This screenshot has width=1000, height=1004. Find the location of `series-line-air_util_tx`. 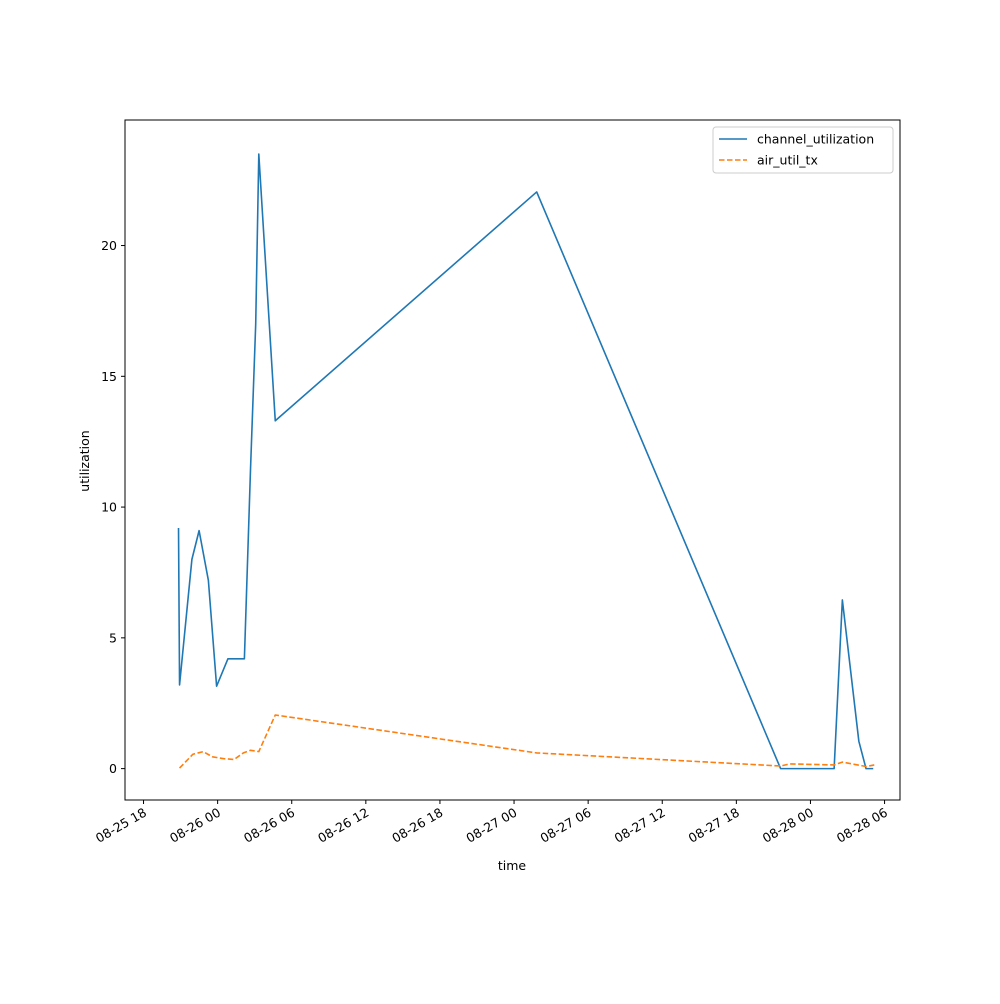

series-line-air_util_tx is located at coordinates (526, 741).